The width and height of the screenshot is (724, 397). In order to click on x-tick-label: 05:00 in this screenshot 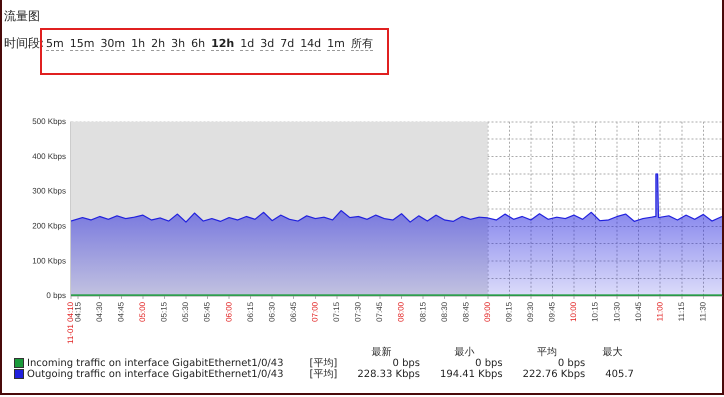, I will do `click(143, 311)`.